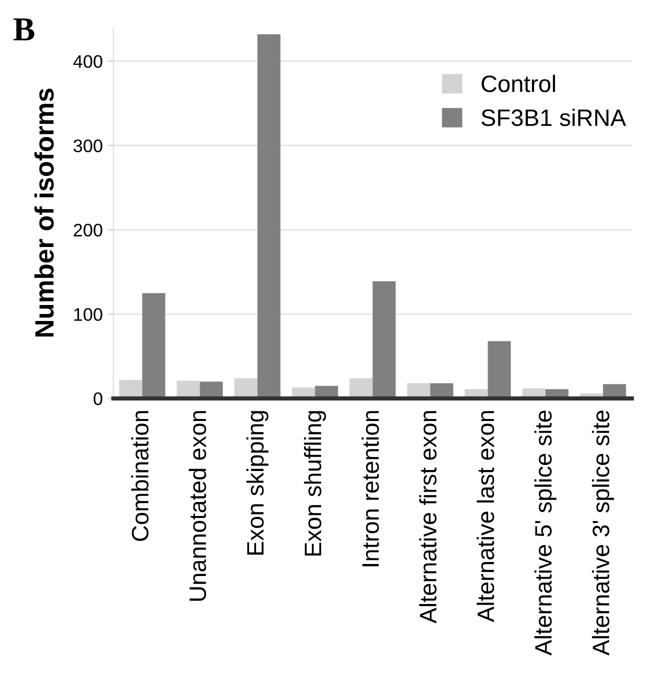 The width and height of the screenshot is (648, 687). I want to click on x-tick-label: Unannotated exon, so click(197, 506).